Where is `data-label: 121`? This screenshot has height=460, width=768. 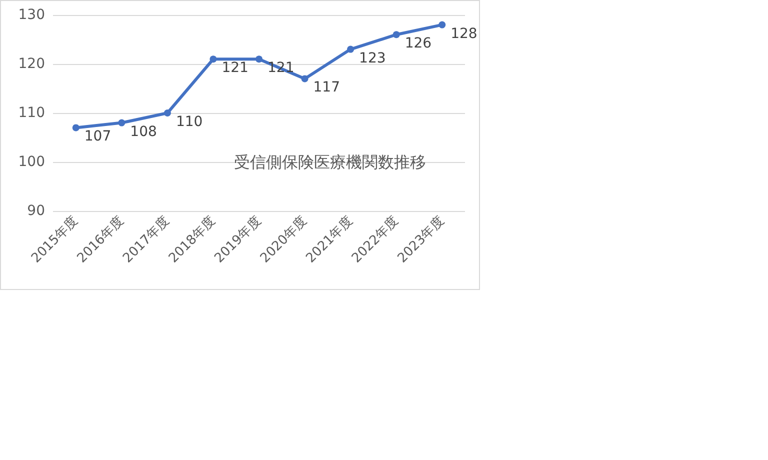
data-label: 121 is located at coordinates (235, 68).